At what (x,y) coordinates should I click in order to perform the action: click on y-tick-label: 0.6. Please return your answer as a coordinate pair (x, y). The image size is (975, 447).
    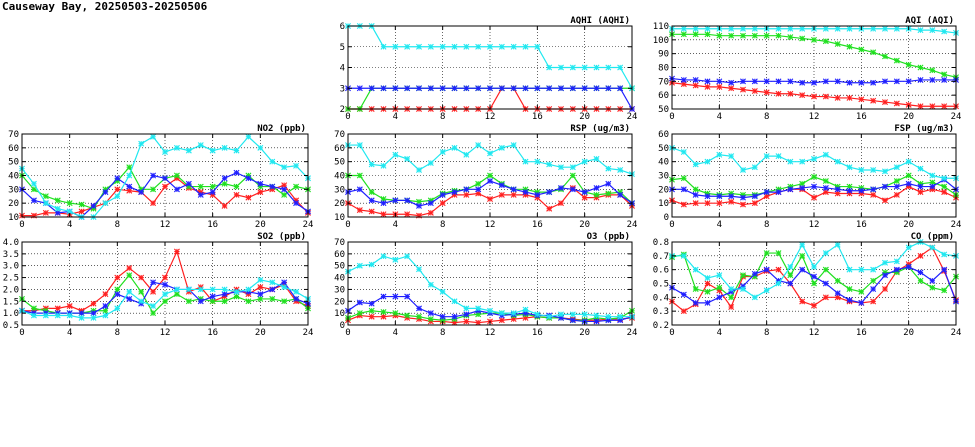
    Looking at the image, I should click on (661, 271).